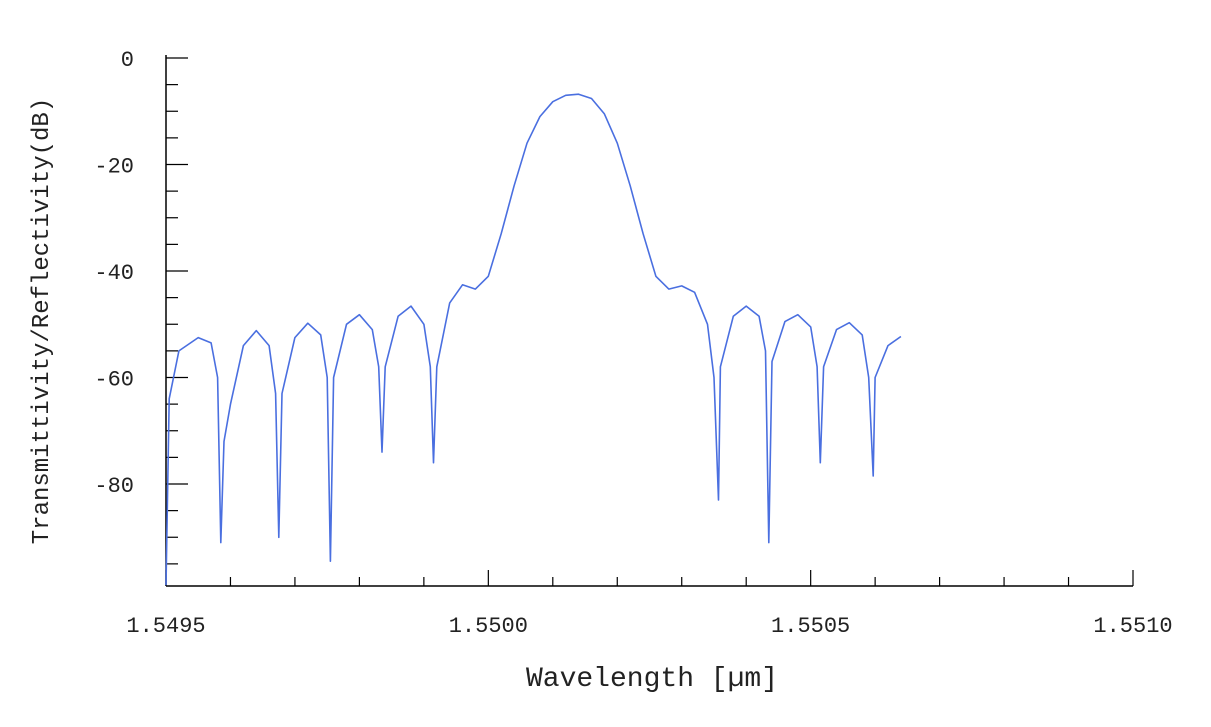  Describe the element at coordinates (649, 626) in the screenshot. I see `x-axis-tick-labels: 1.5495 1.5500 1.5505 1.5510` at that location.